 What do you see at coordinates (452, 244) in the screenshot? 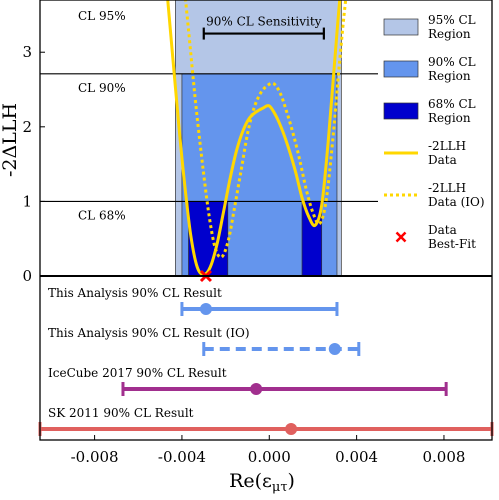
I see `legend-label-line: Best-Fit` at bounding box center [452, 244].